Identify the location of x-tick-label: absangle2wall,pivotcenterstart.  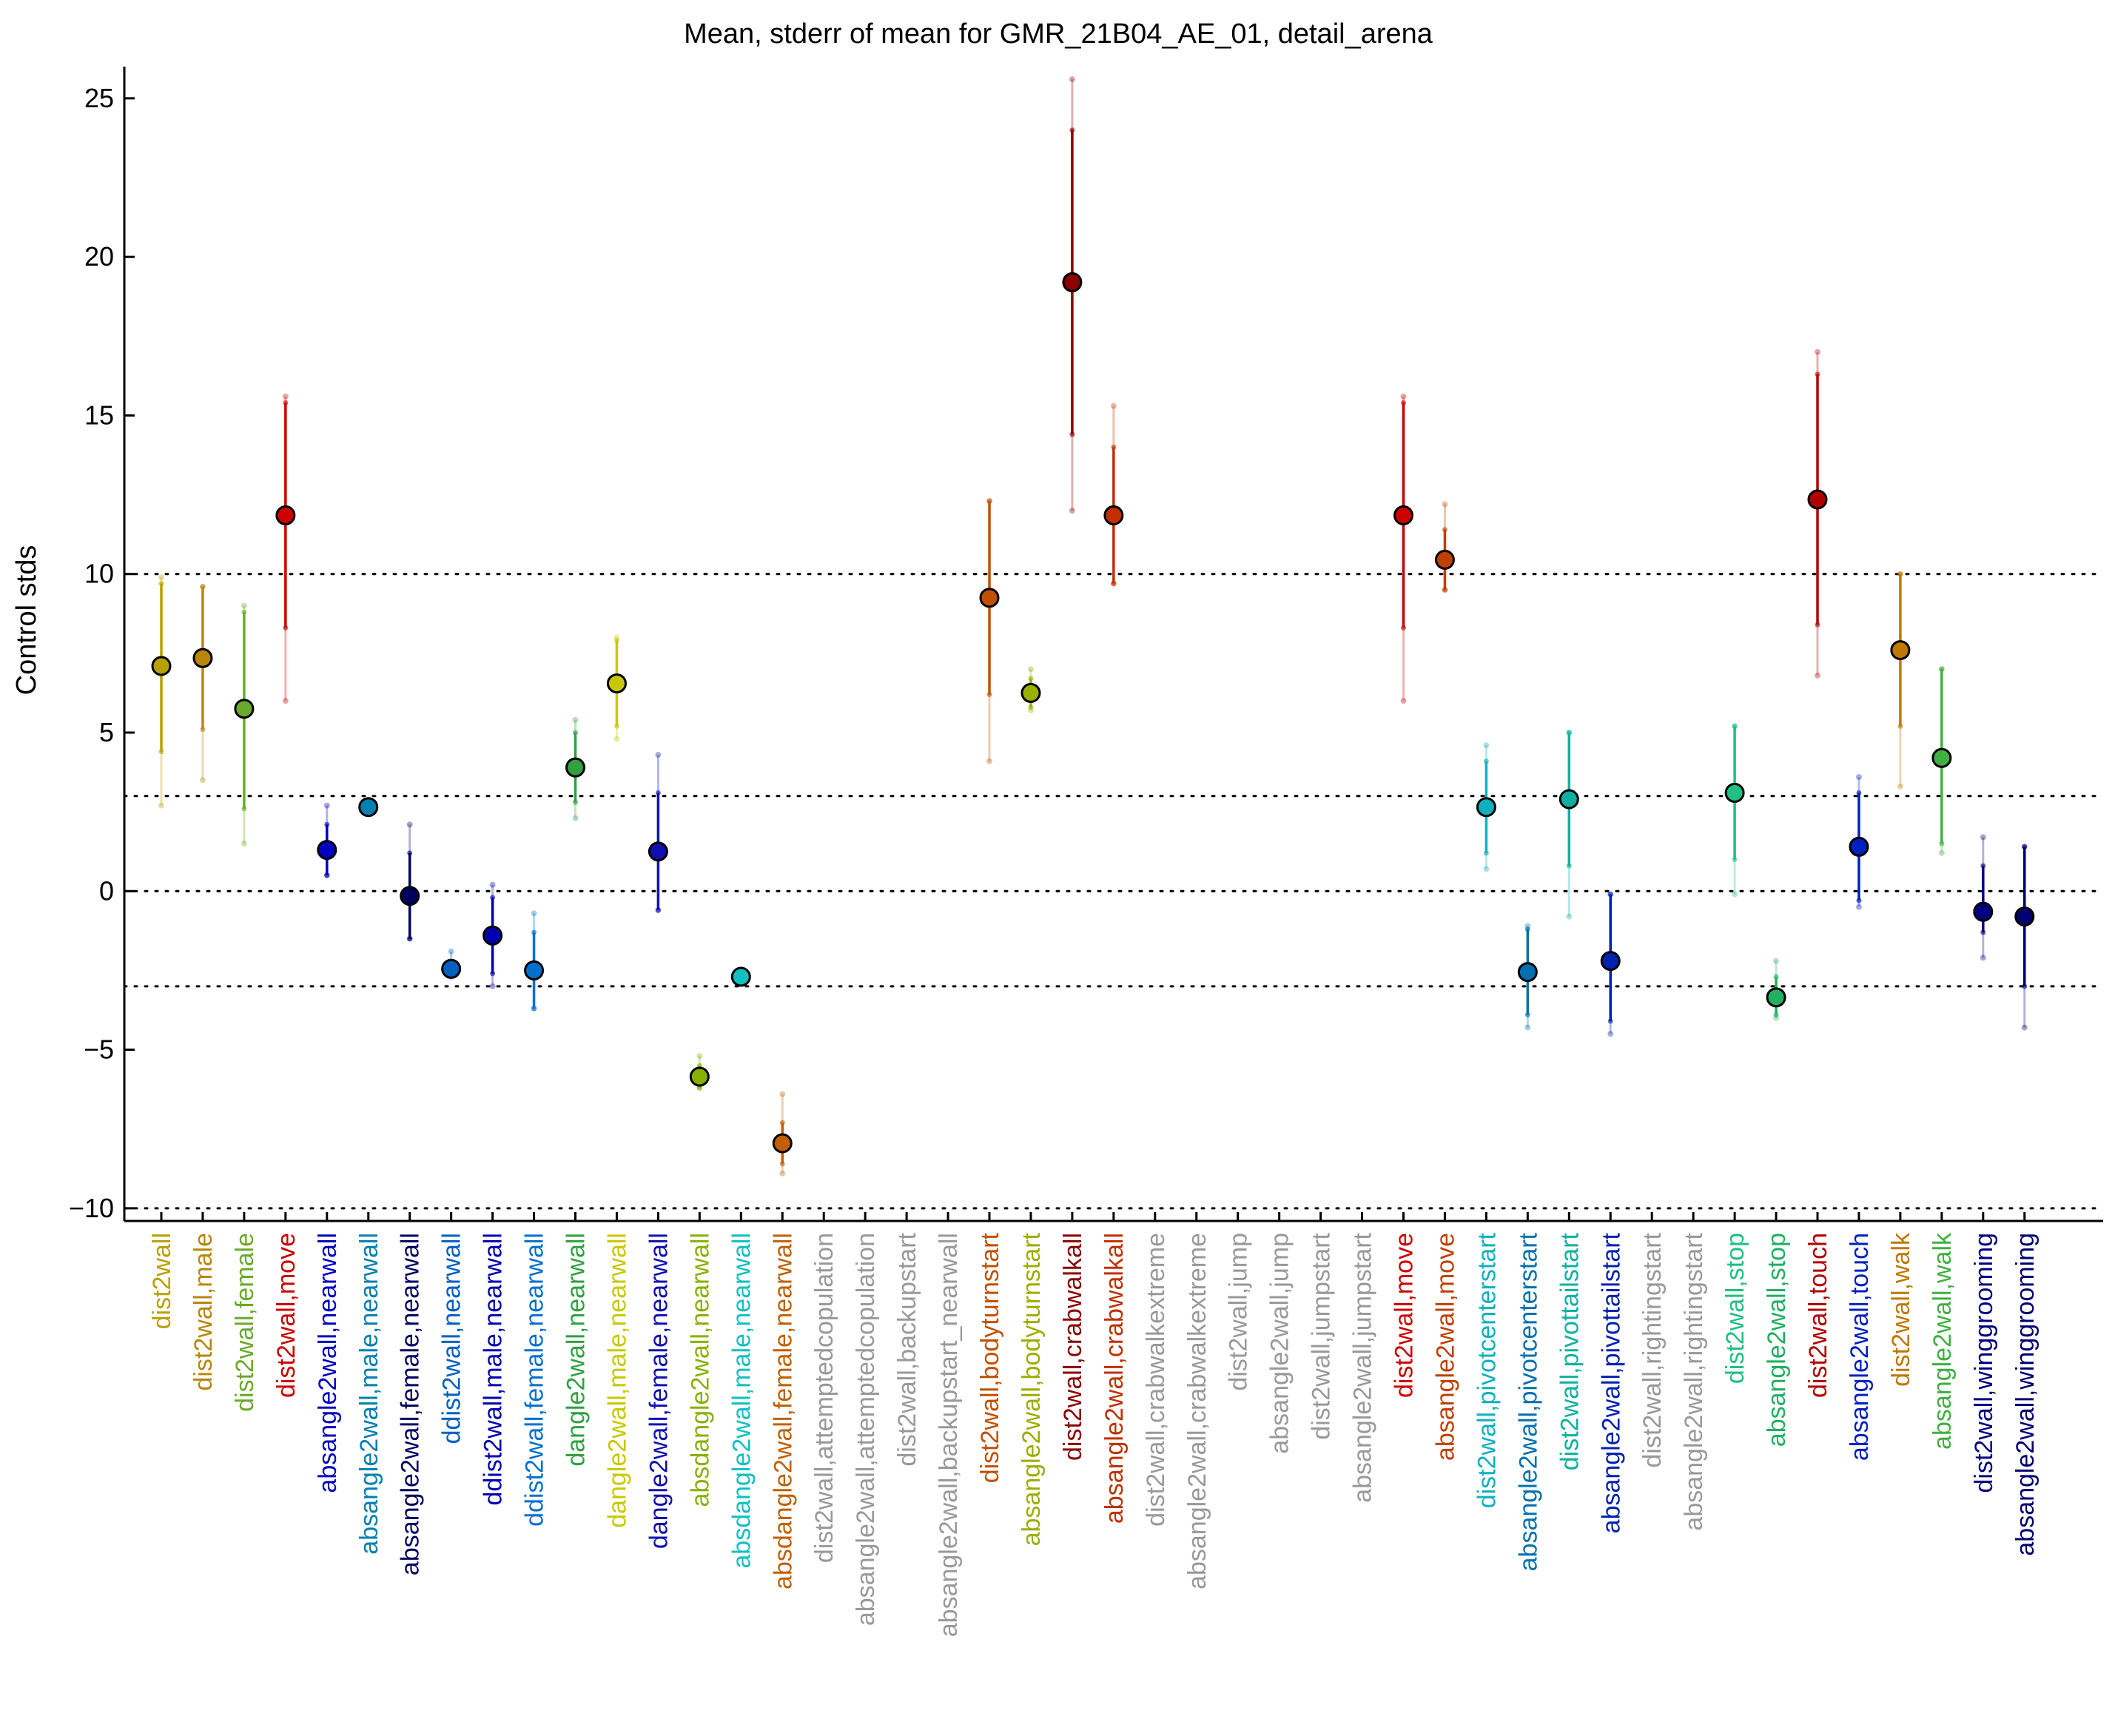
(1528, 1402).